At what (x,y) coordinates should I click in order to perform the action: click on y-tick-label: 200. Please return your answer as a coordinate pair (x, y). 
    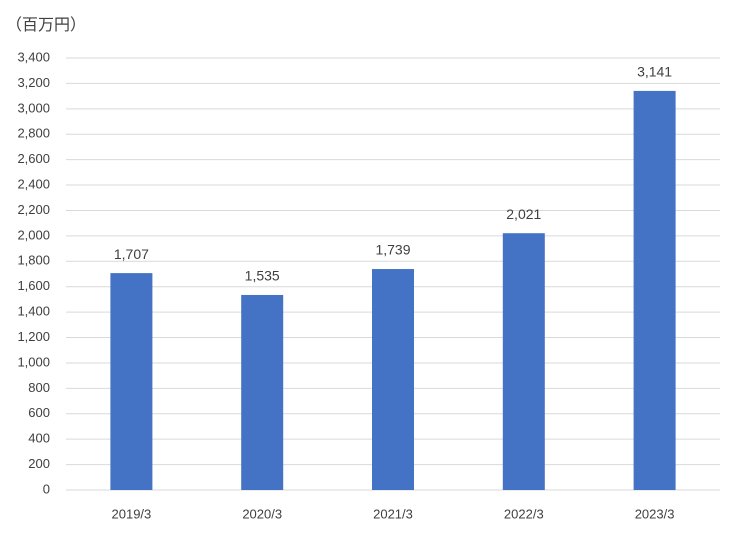
    Looking at the image, I should click on (39, 463).